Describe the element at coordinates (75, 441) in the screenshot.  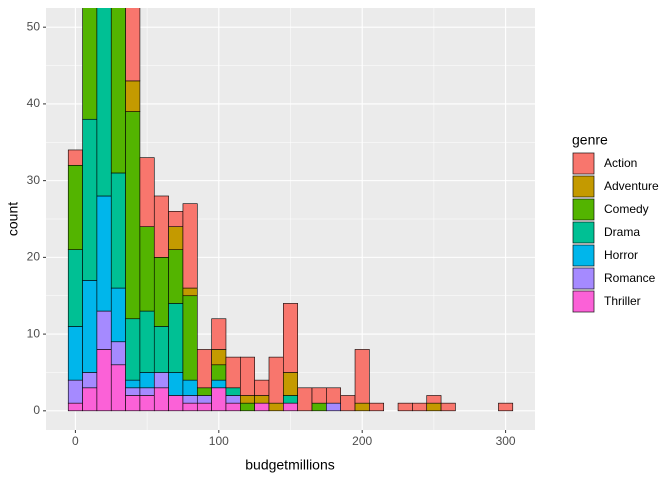
I see `x-tick-label: 0` at that location.